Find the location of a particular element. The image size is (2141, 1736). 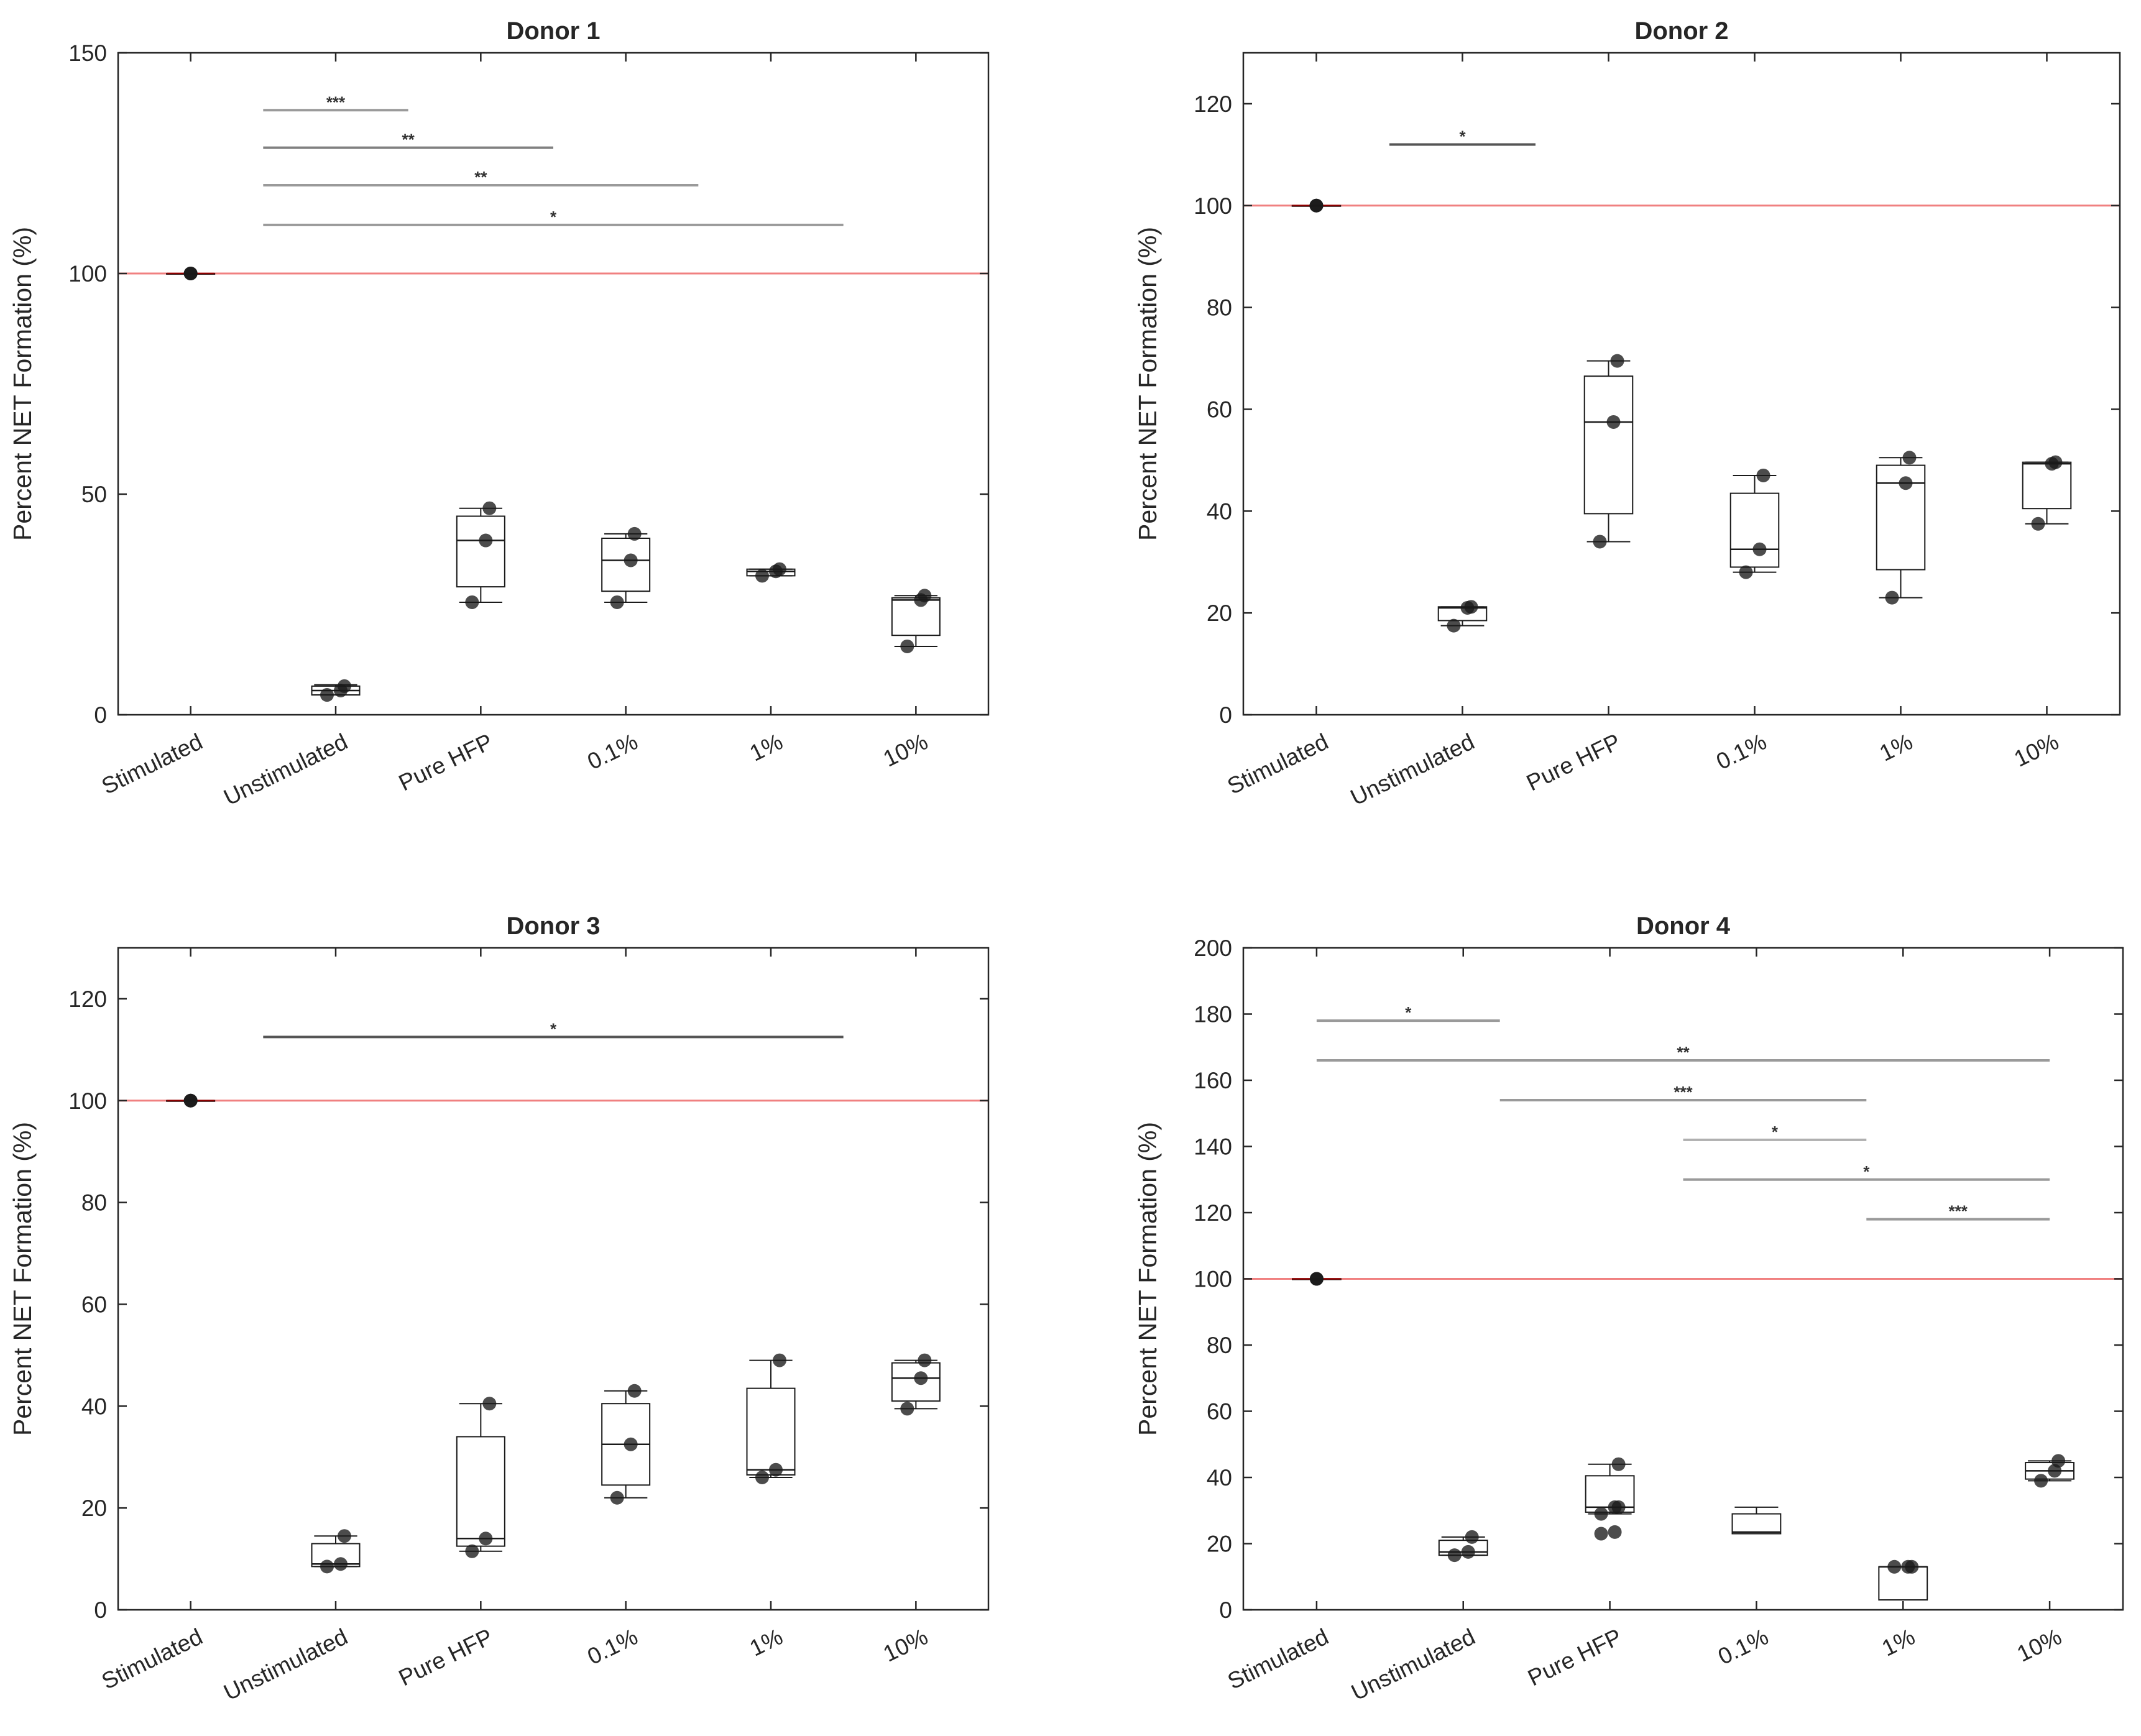

y-tick-label: 150 is located at coordinates (87, 53).